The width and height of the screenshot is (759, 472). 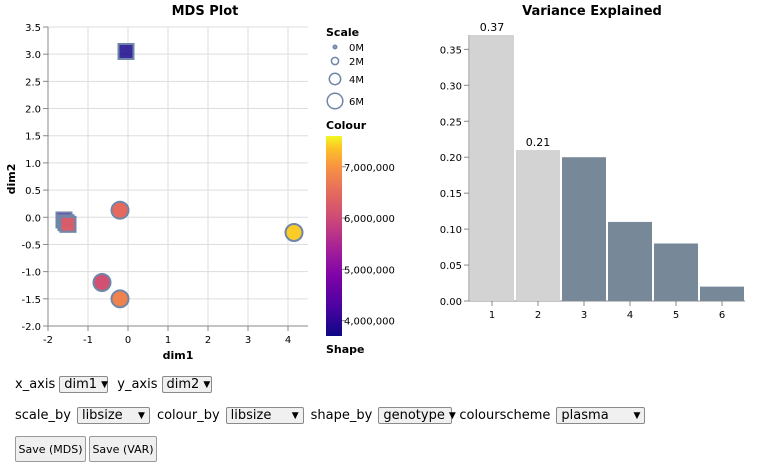 I want to click on shape-legend-title: Shape, so click(x=345, y=349).